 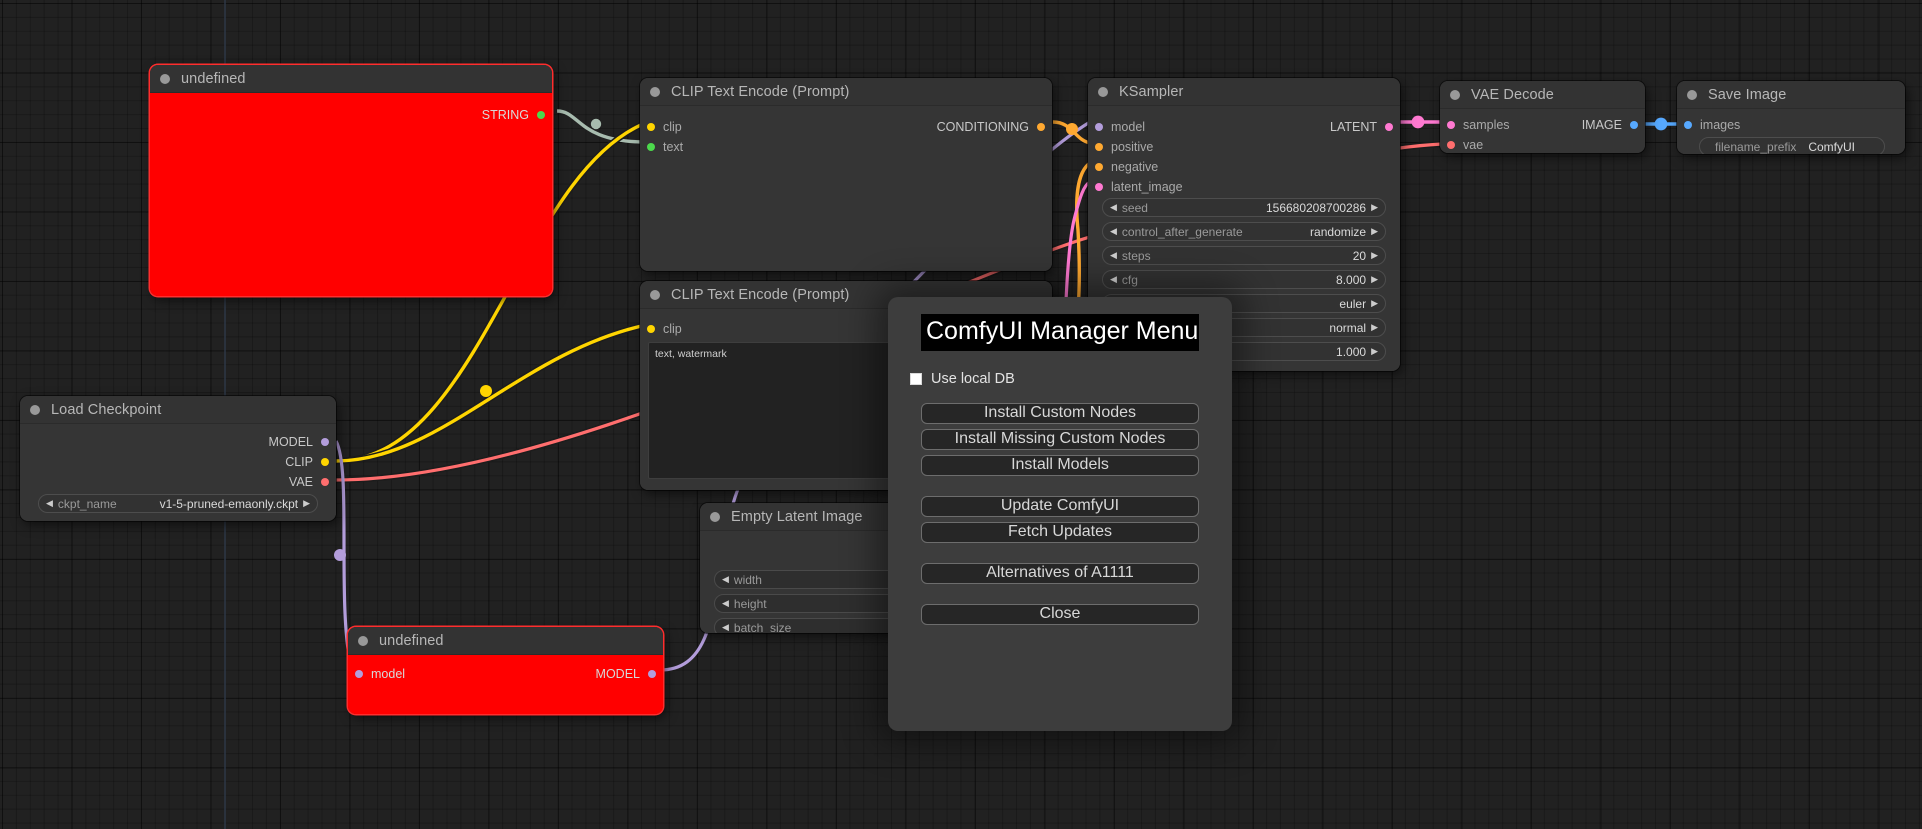 What do you see at coordinates (1244, 231) in the screenshot?
I see `widget-control-after-generate: ◀ control_after_generate randomize ▶` at bounding box center [1244, 231].